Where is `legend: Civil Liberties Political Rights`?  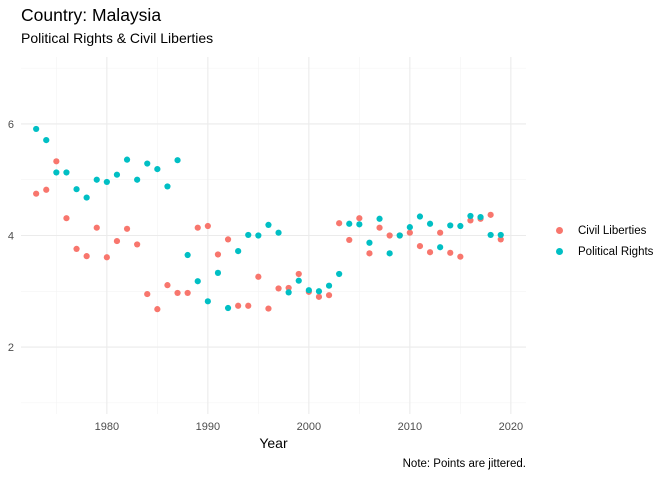
legend: Civil Liberties Political Rights is located at coordinates (601, 241).